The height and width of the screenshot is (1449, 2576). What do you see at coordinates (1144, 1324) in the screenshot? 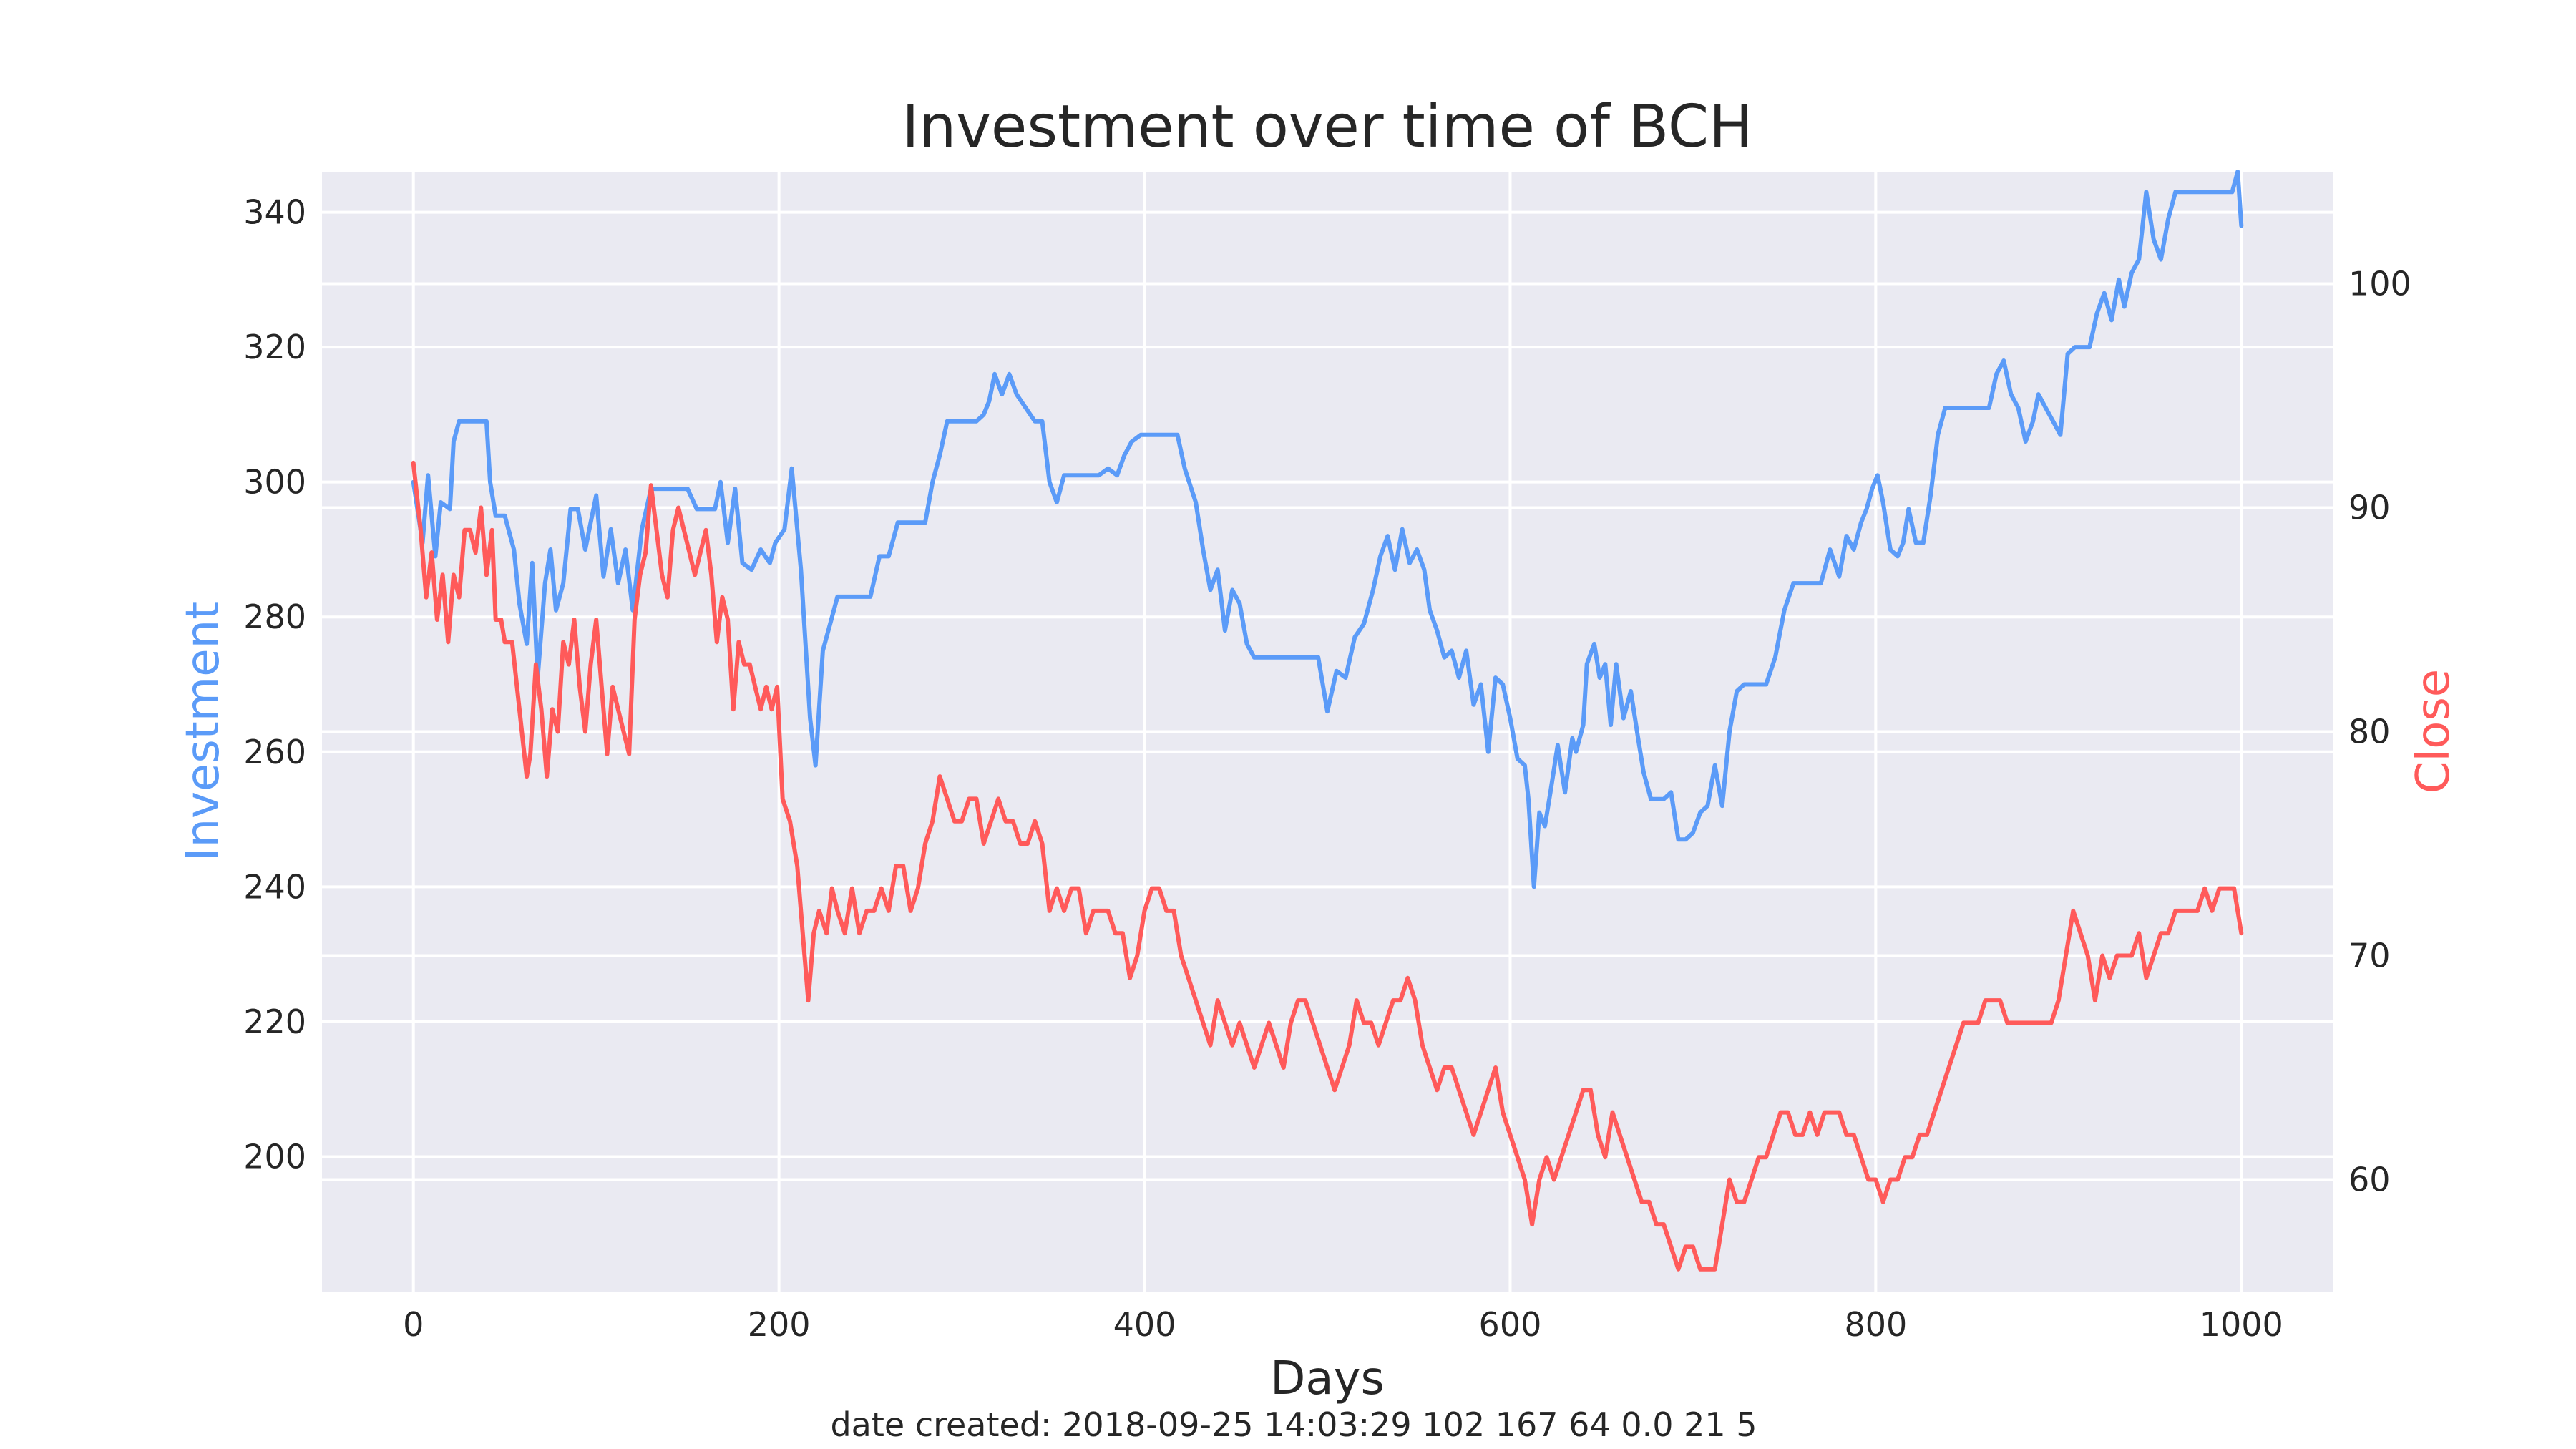
I see `x-tick-label: 400` at bounding box center [1144, 1324].